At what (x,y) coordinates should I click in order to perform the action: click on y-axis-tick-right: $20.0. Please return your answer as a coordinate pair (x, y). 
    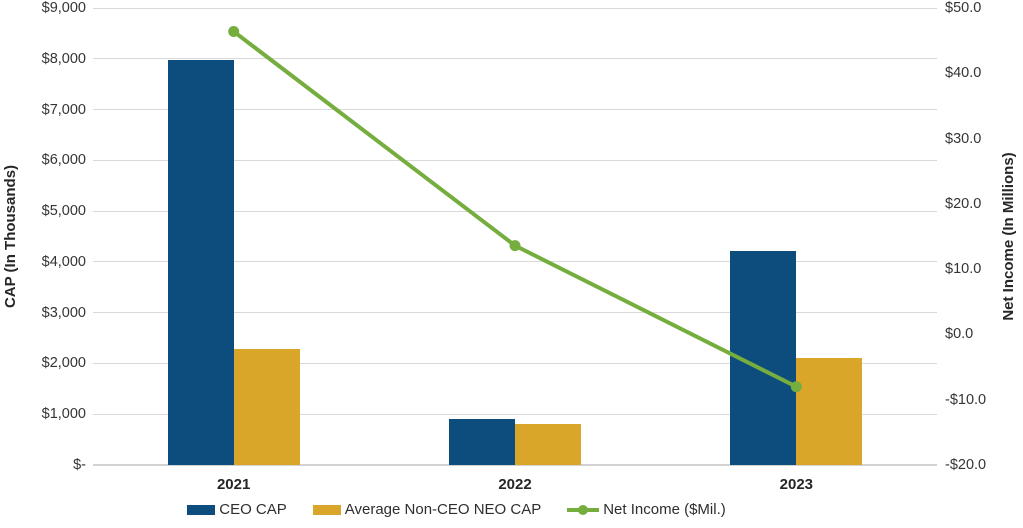
    Looking at the image, I should click on (963, 203).